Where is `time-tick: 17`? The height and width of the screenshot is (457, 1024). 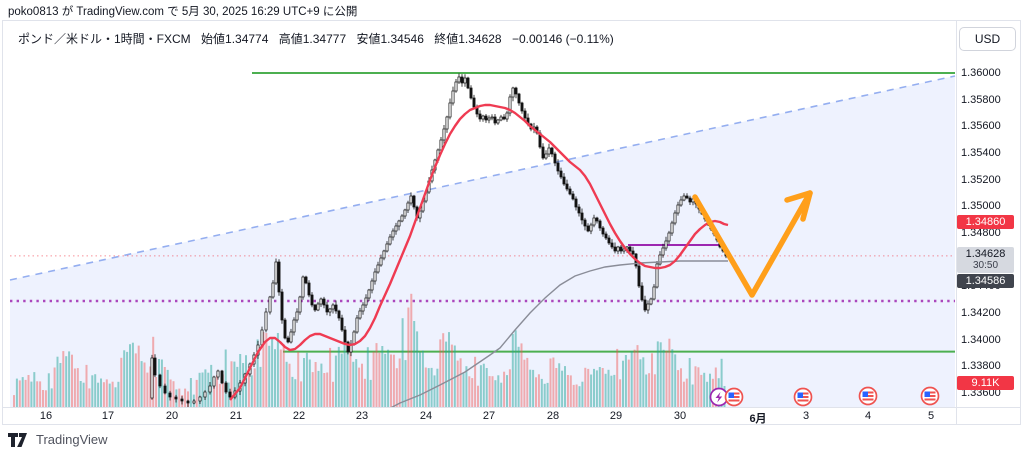
time-tick: 17 is located at coordinates (108, 416).